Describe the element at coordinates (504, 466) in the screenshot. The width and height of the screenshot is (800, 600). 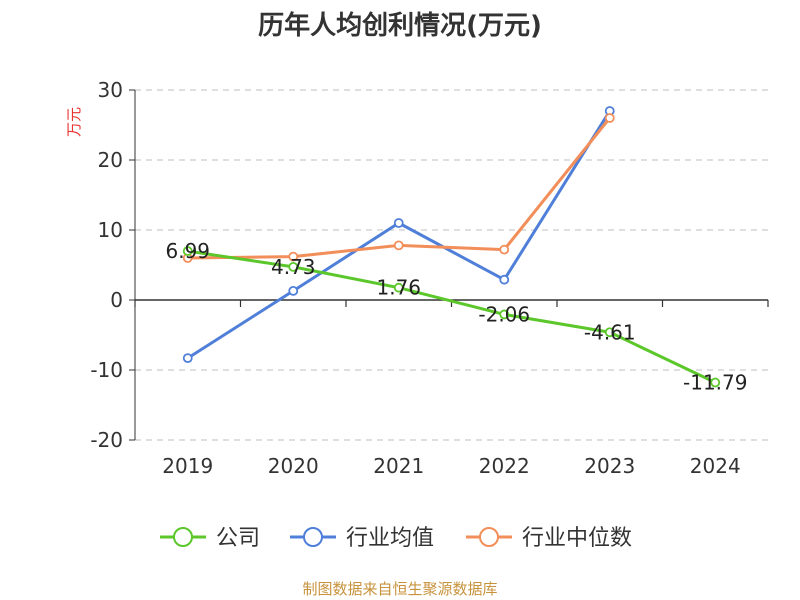
I see `x-tick-label: 2022` at that location.